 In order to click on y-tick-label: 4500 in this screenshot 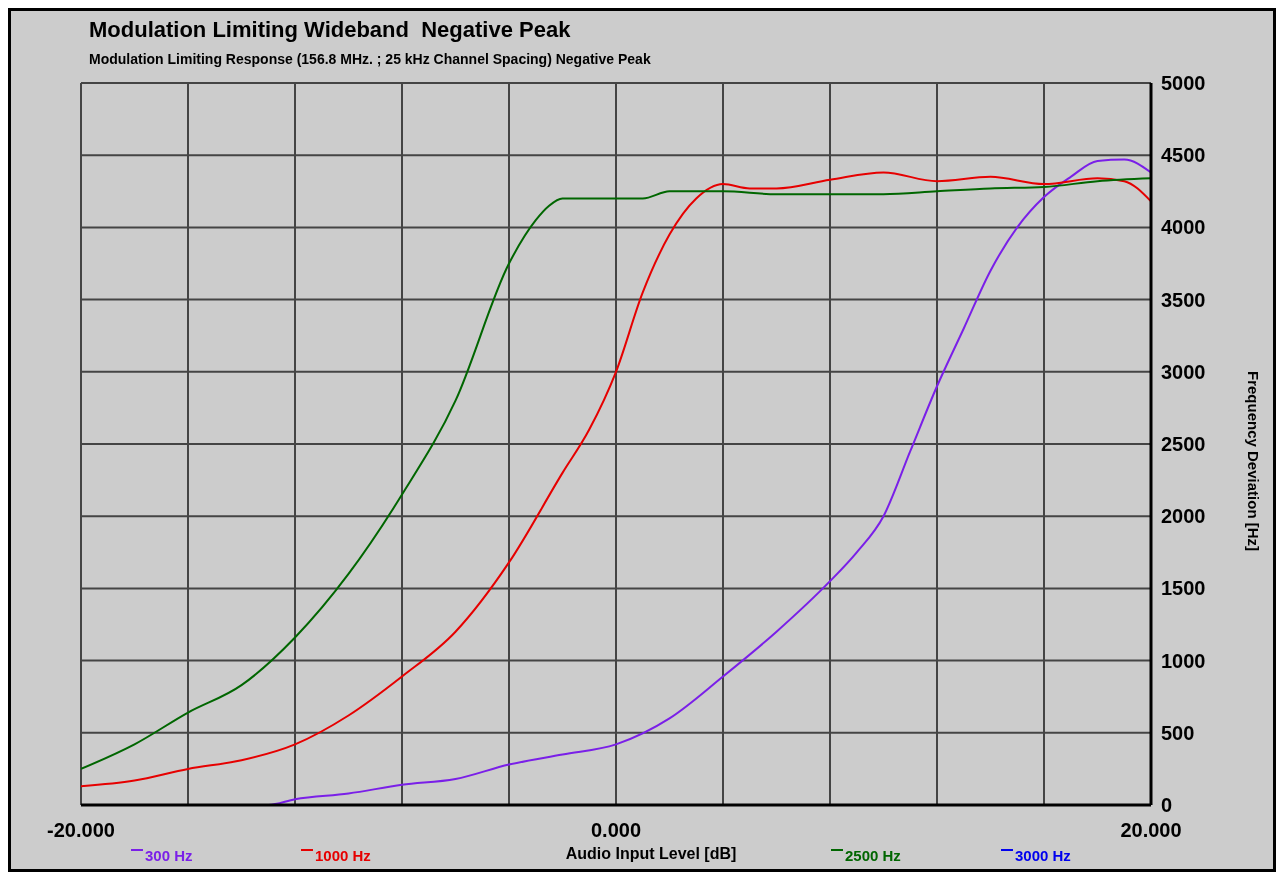, I will do `click(1183, 155)`.